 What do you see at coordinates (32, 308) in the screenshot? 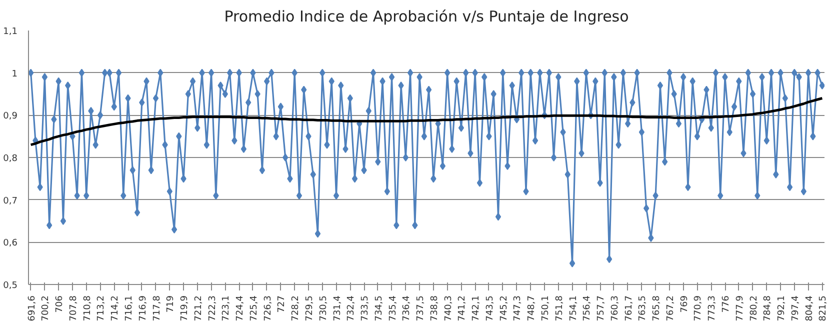
I see `x-tick-label: 691,6` at bounding box center [32, 308].